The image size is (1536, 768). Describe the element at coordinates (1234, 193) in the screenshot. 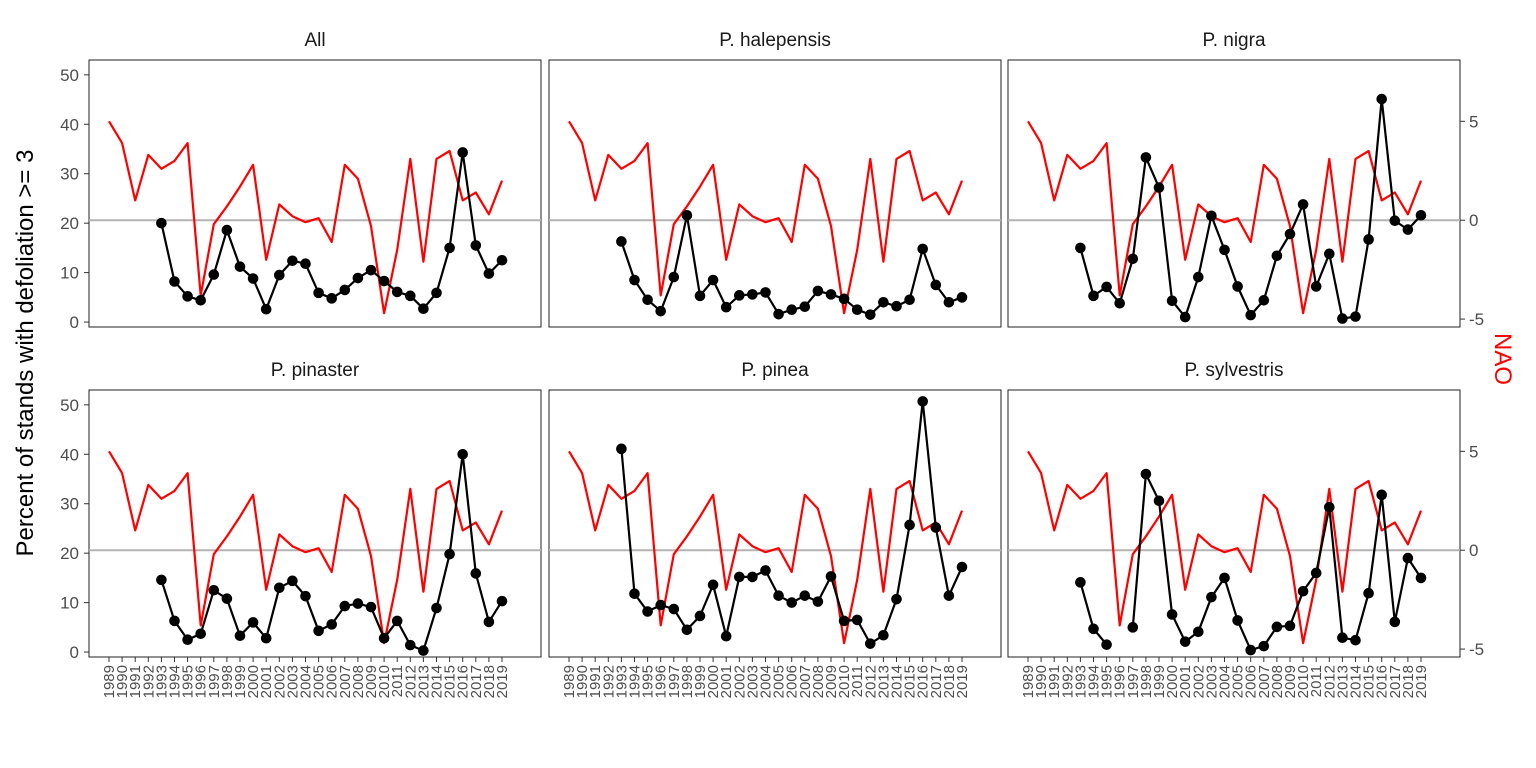

I see `panel-frame` at that location.